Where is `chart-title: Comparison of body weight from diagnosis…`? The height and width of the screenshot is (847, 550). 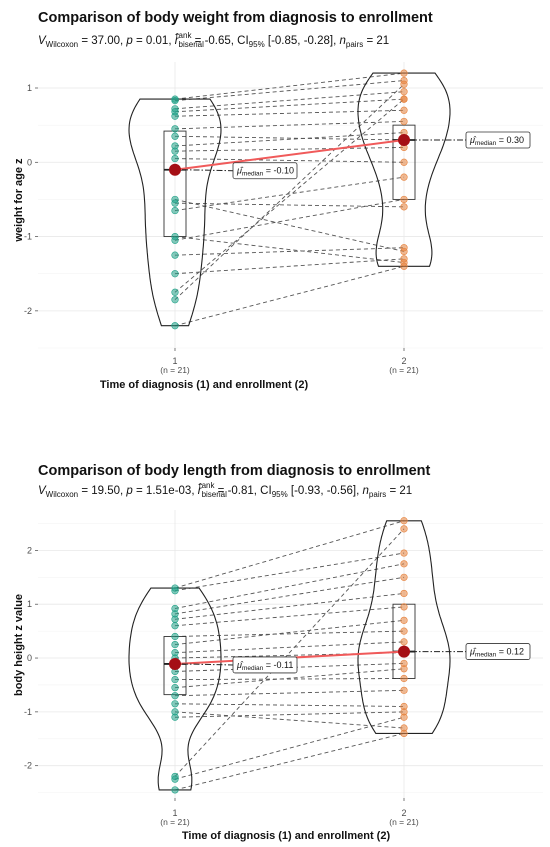
chart-title: Comparison of body weight from diagnosis… is located at coordinates (235, 18).